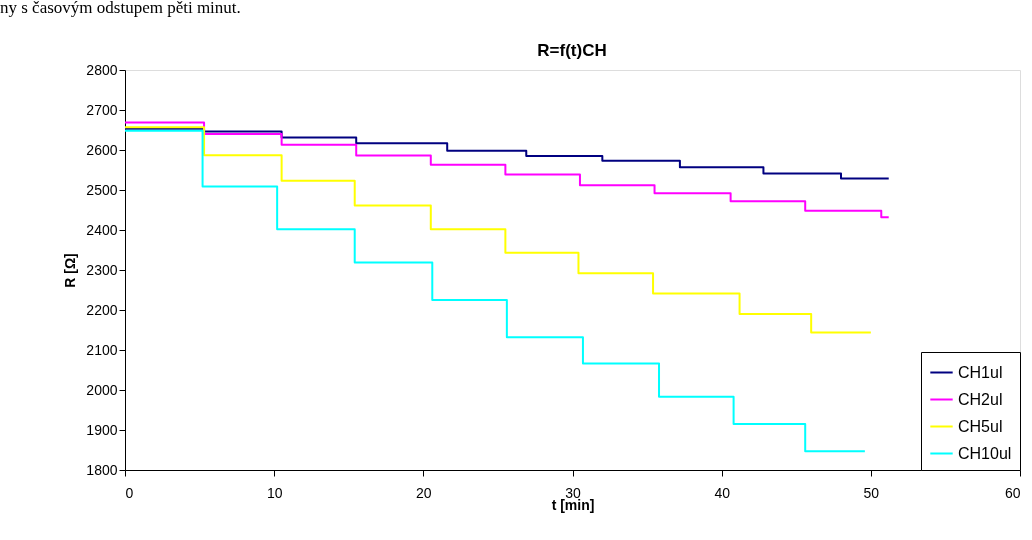  What do you see at coordinates (102, 269) in the screenshot?
I see `y-tick-label: 2300` at bounding box center [102, 269].